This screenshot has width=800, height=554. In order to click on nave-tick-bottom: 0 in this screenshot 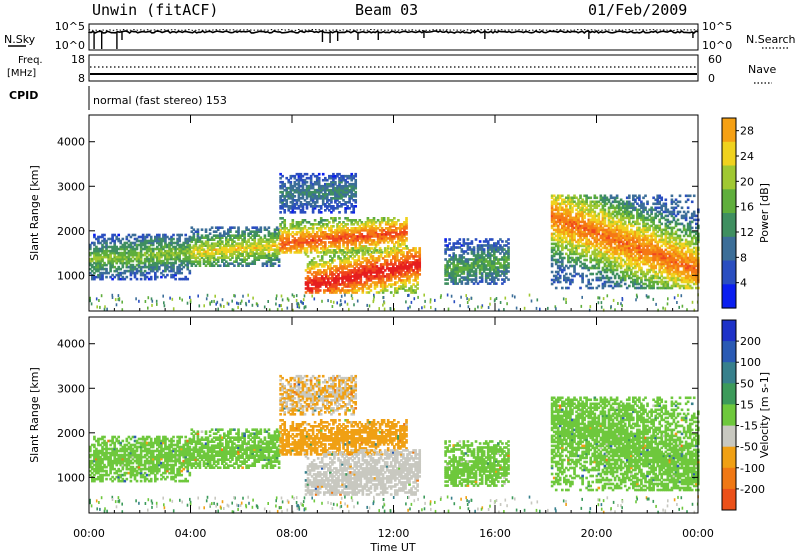, I will do `click(711, 78)`.